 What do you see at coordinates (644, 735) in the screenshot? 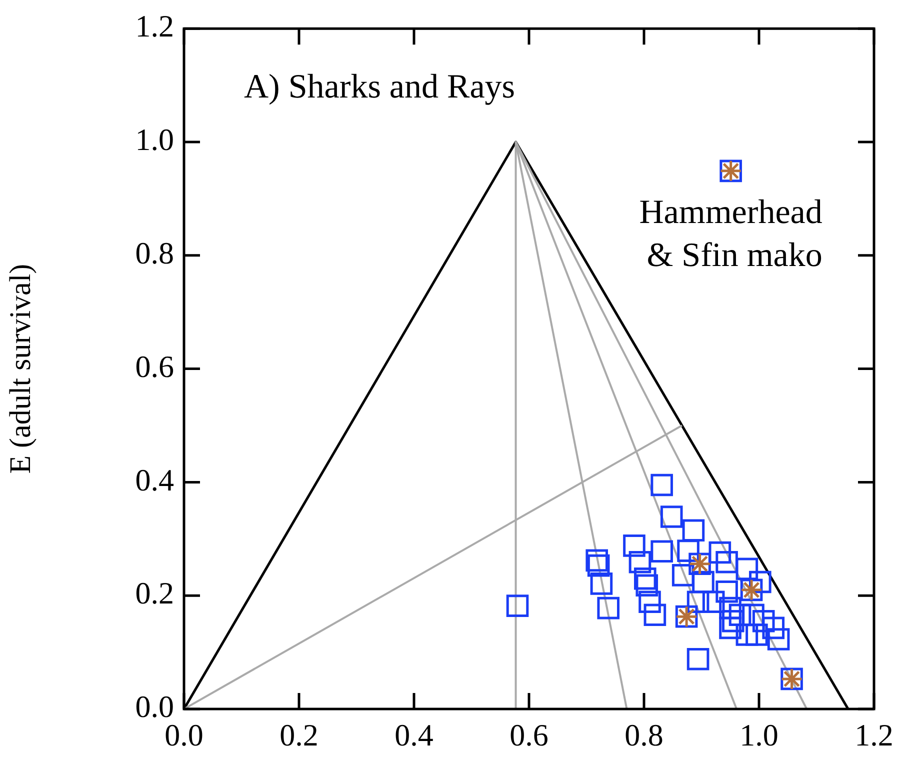
I see `x-tick-label: 0.8` at bounding box center [644, 735].